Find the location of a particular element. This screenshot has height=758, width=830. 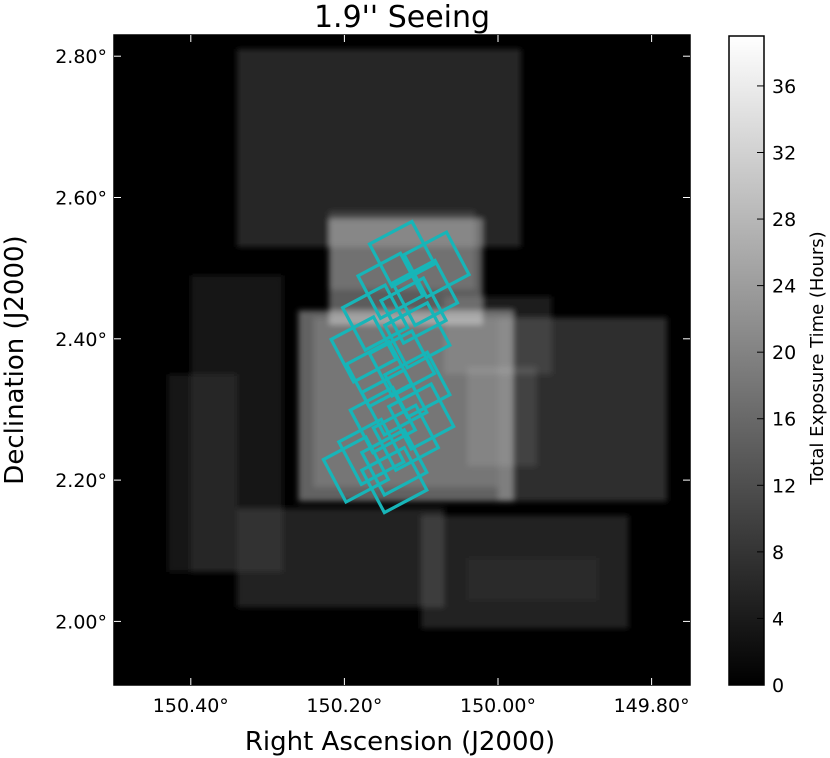

colorbar-label: Total Exposure Time (Hours) is located at coordinates (817, 358).